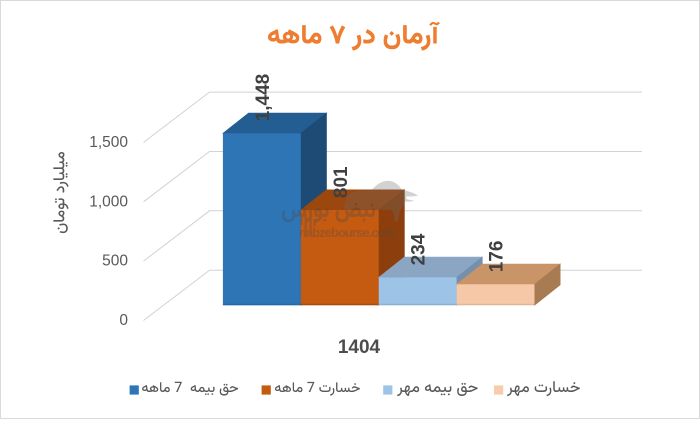  I want to click on svg-text: 500, so click(115, 261).